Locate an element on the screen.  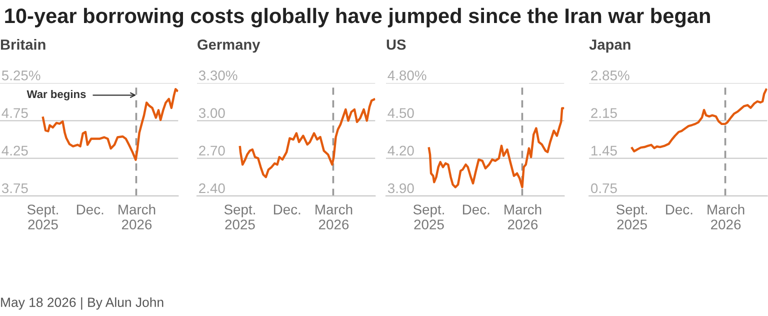
y-tick-label: 2.85% is located at coordinates (610, 75).